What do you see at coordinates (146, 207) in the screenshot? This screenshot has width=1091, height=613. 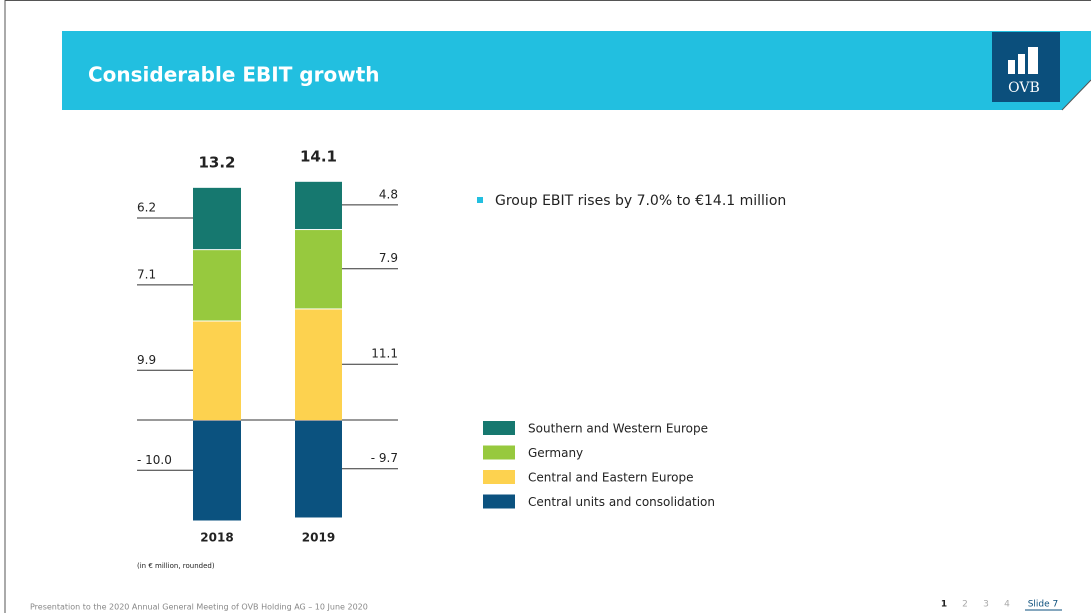 I see `value-label: 6.2` at bounding box center [146, 207].